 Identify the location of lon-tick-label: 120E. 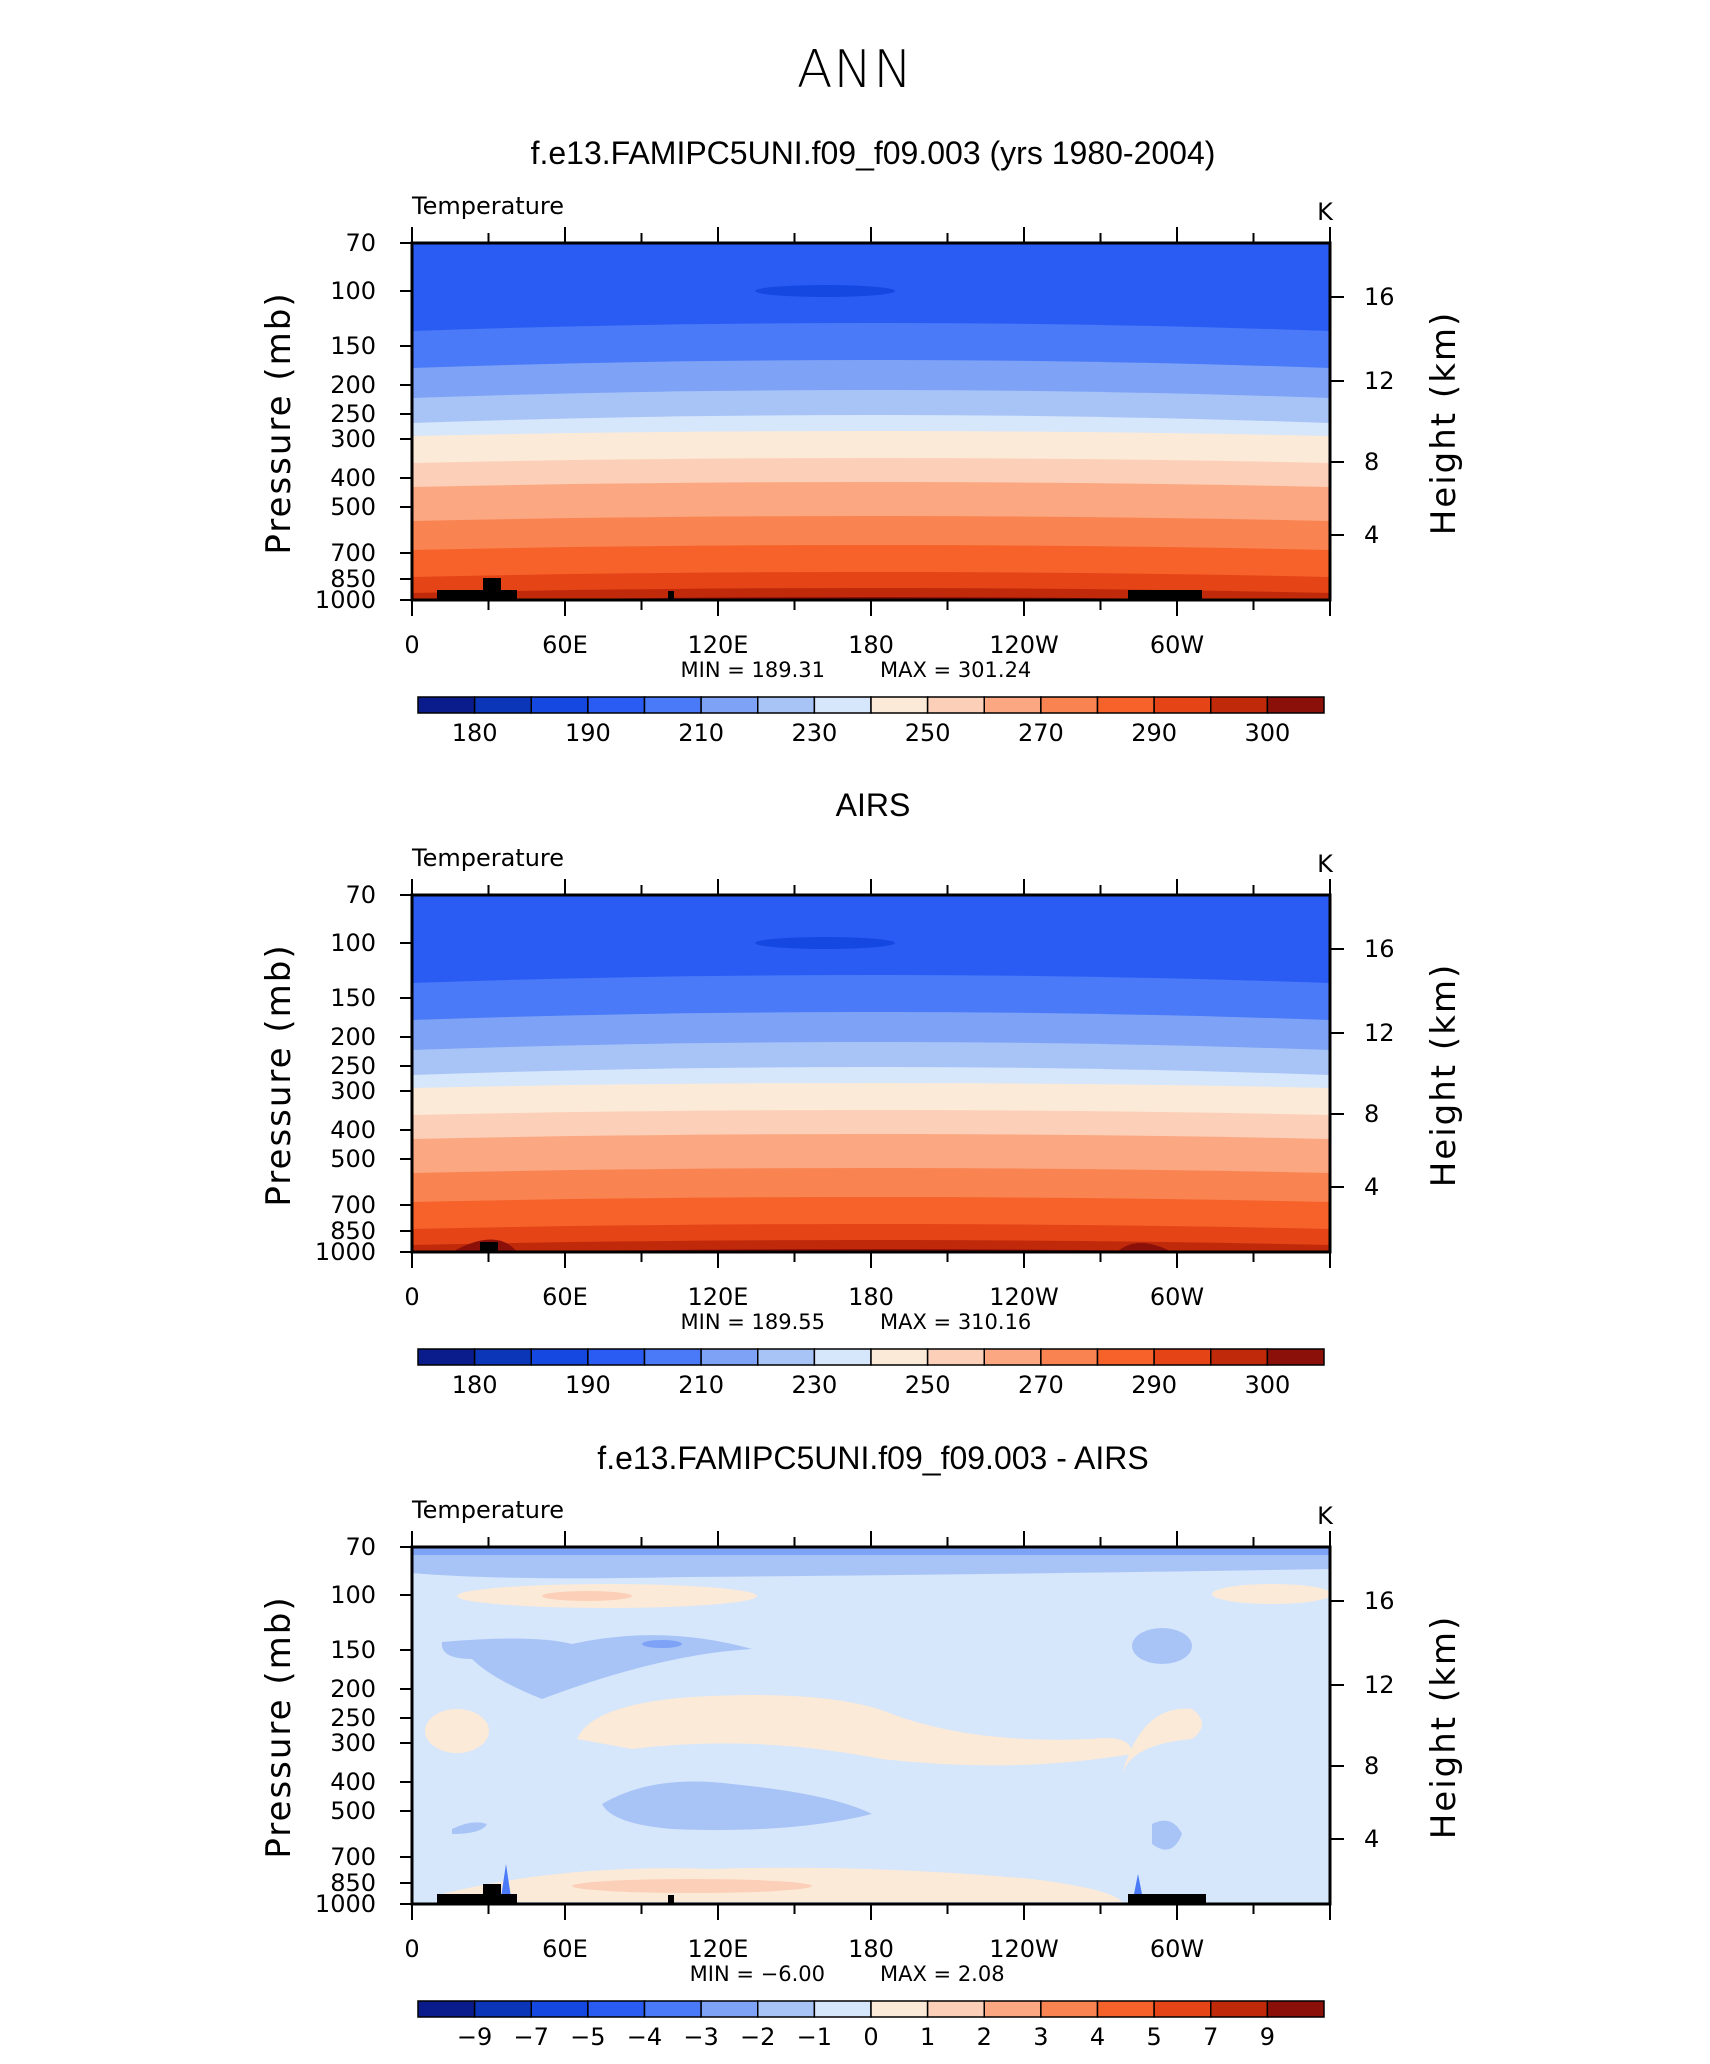
(718, 1949).